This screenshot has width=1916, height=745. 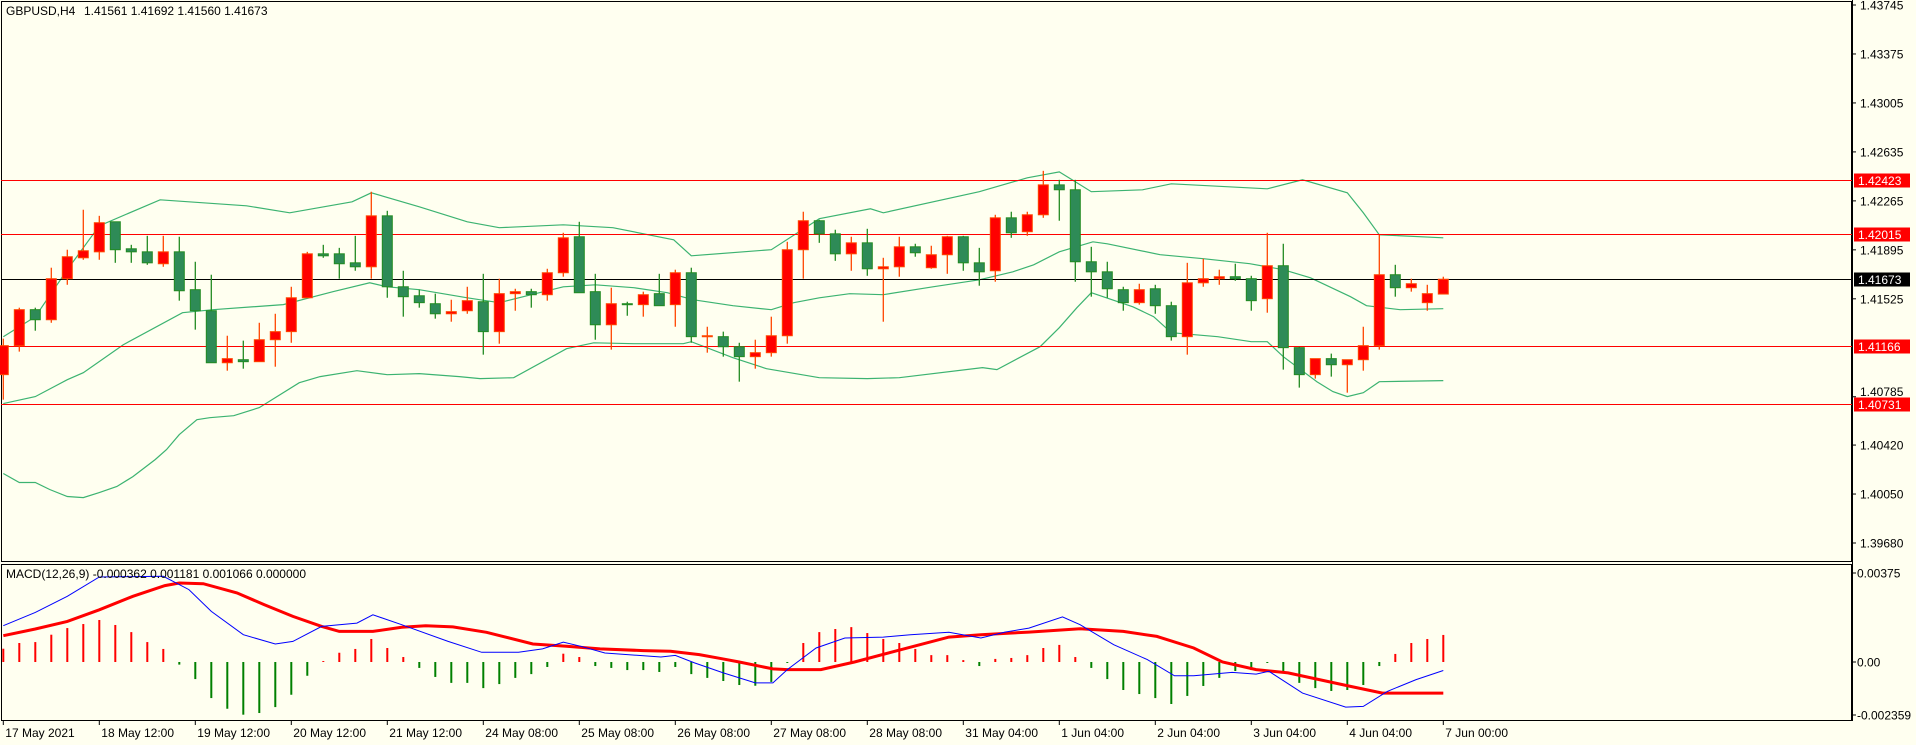 I want to click on level-price-label: 1.42423, so click(x=1880, y=181).